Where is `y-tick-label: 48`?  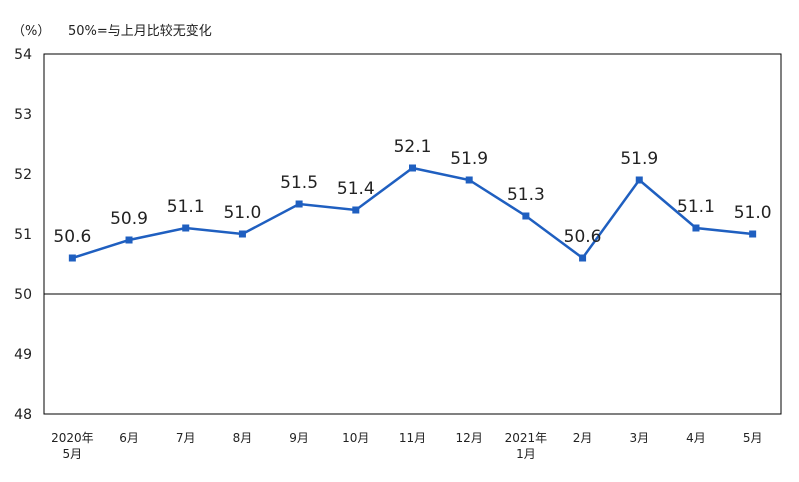 y-tick-label: 48 is located at coordinates (23, 415).